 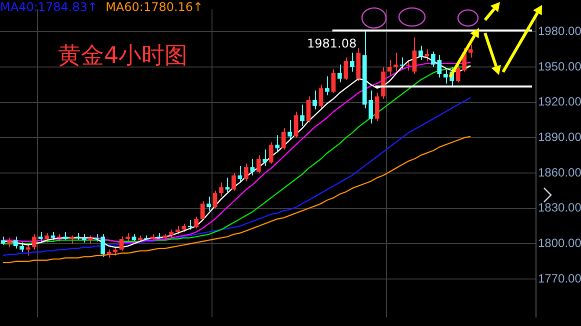 I want to click on y-tick-label: 1980.00, so click(x=559, y=31).